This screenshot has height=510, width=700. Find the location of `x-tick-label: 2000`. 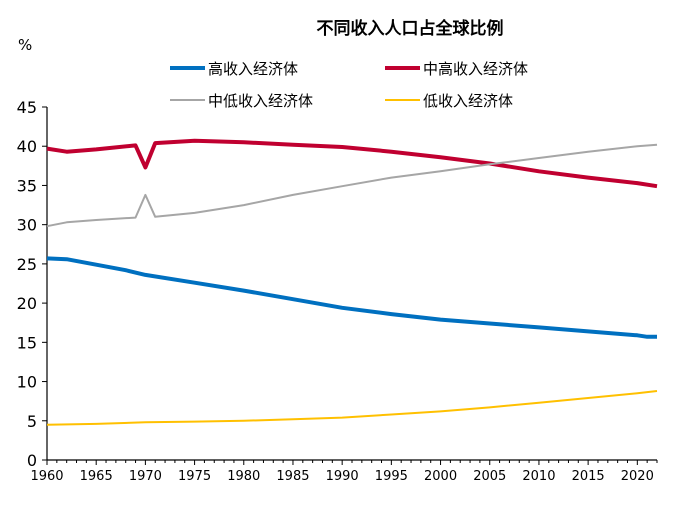

x-tick-label: 2000 is located at coordinates (440, 476).